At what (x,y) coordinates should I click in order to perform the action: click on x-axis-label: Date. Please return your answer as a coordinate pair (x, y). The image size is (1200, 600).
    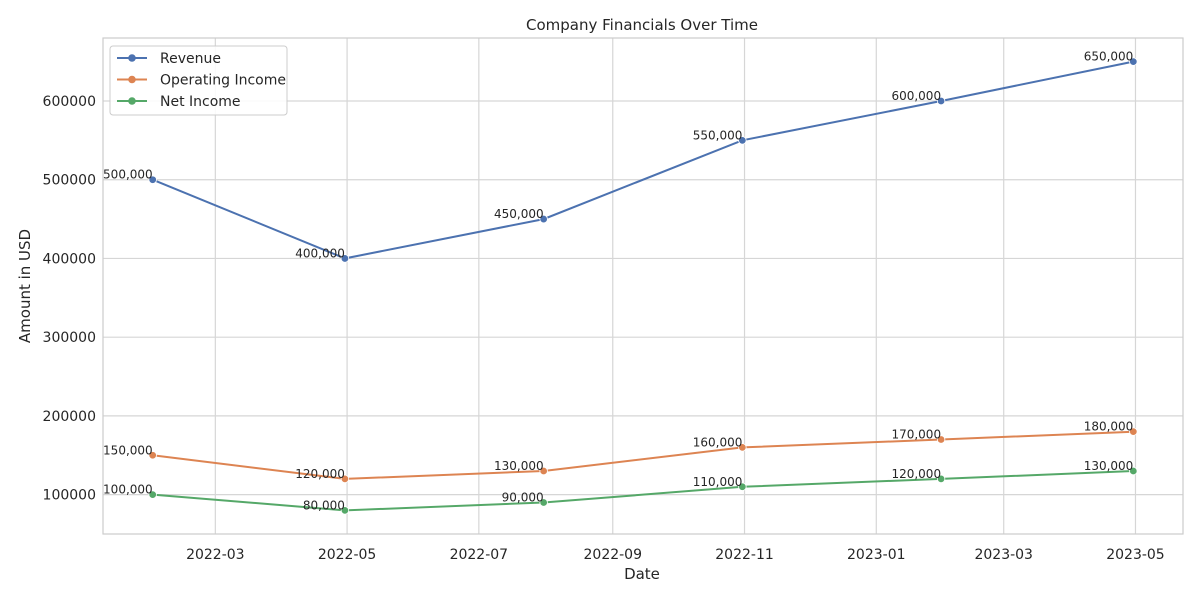
    Looking at the image, I should click on (642, 574).